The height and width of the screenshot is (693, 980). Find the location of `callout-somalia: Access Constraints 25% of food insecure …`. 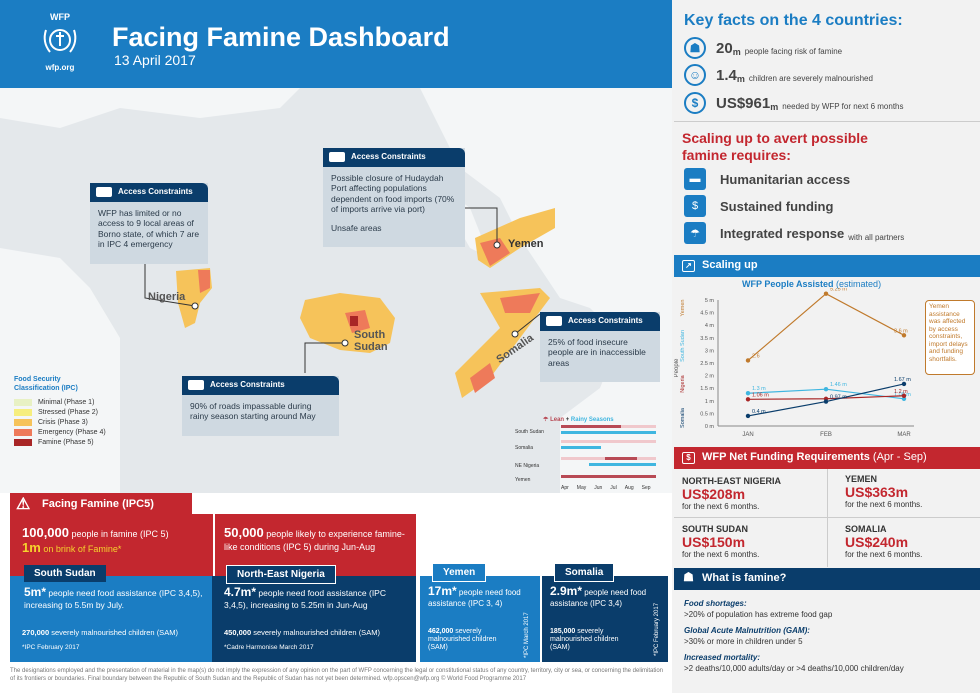

callout-somalia: Access Constraints 25% of food insecure … is located at coordinates (600, 347).